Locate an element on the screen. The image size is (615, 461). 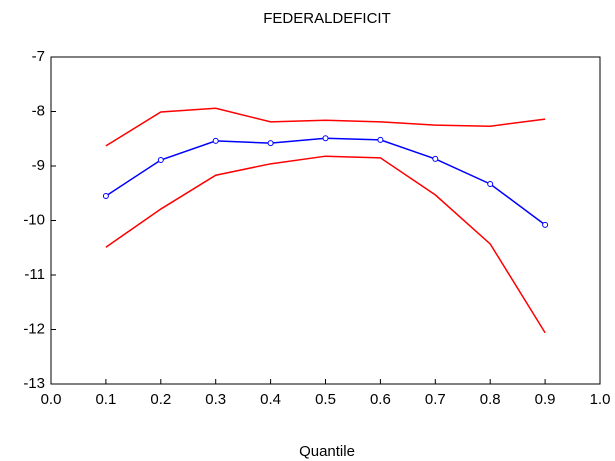
y-tick-label: -12 is located at coordinates (34, 328).